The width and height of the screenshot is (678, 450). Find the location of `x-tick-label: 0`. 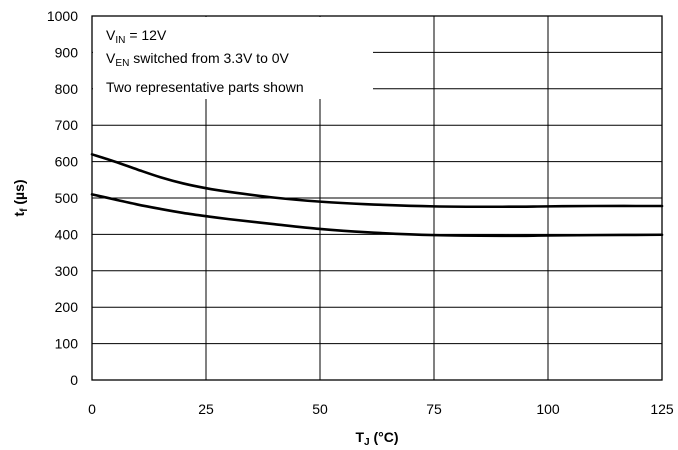

x-tick-label: 0 is located at coordinates (92, 409).